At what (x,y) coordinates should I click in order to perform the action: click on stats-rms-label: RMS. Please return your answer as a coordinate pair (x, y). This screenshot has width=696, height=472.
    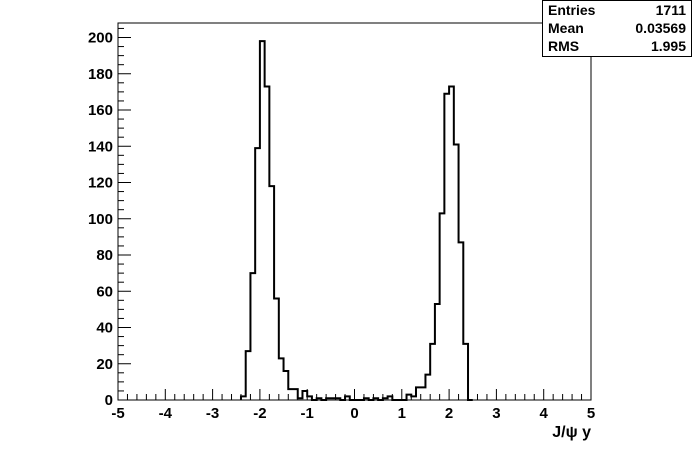
    Looking at the image, I should click on (564, 46).